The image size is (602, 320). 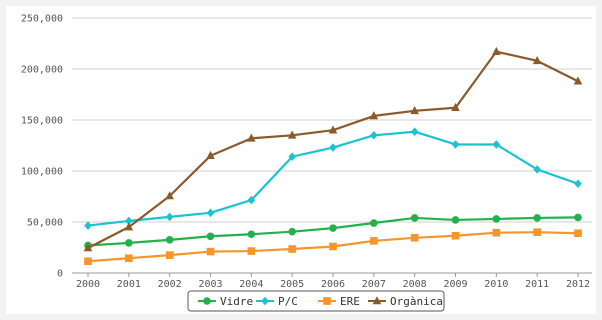 I want to click on y-tick-label: 50,000, so click(x=45, y=223).